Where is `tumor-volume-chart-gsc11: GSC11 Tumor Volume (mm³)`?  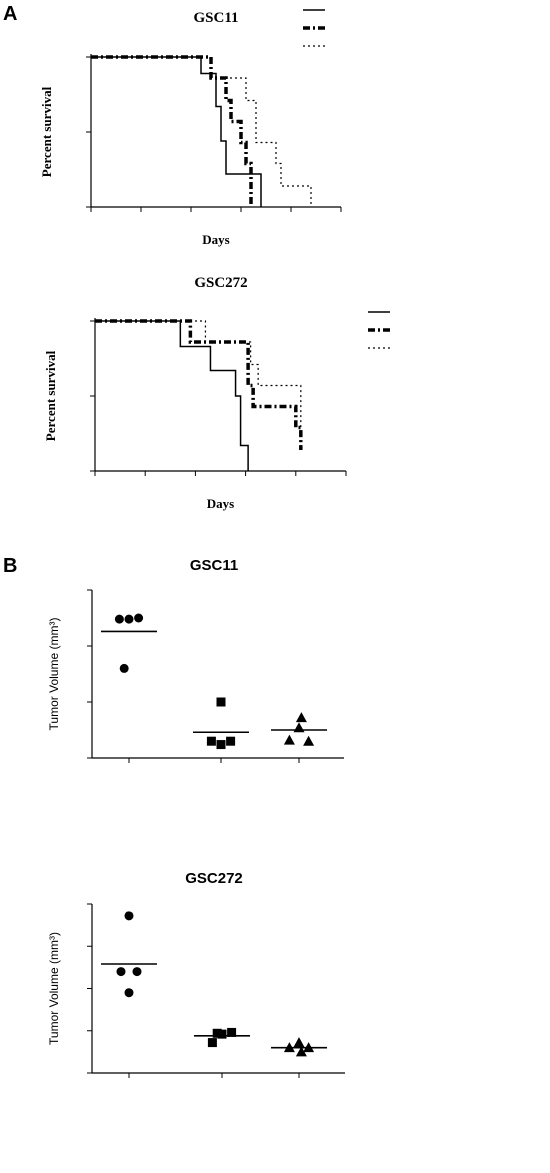
tumor-volume-chart-gsc11: GSC11 Tumor Volume (mm³) is located at coordinates (195, 660).